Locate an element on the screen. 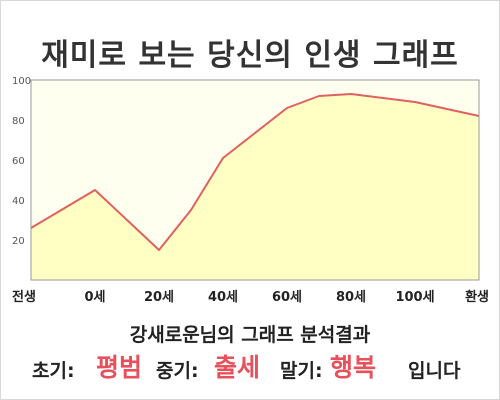 The image size is (500, 400). early-value: 평범 is located at coordinates (119, 367).